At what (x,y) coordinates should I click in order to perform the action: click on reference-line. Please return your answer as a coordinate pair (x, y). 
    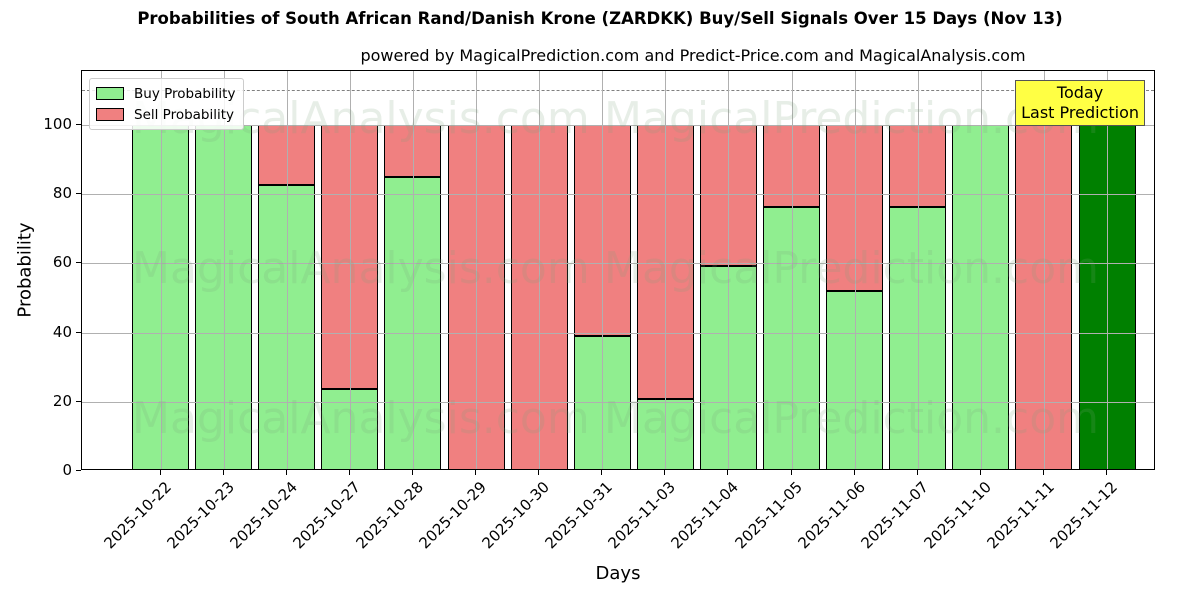
    Looking at the image, I should click on (618, 91).